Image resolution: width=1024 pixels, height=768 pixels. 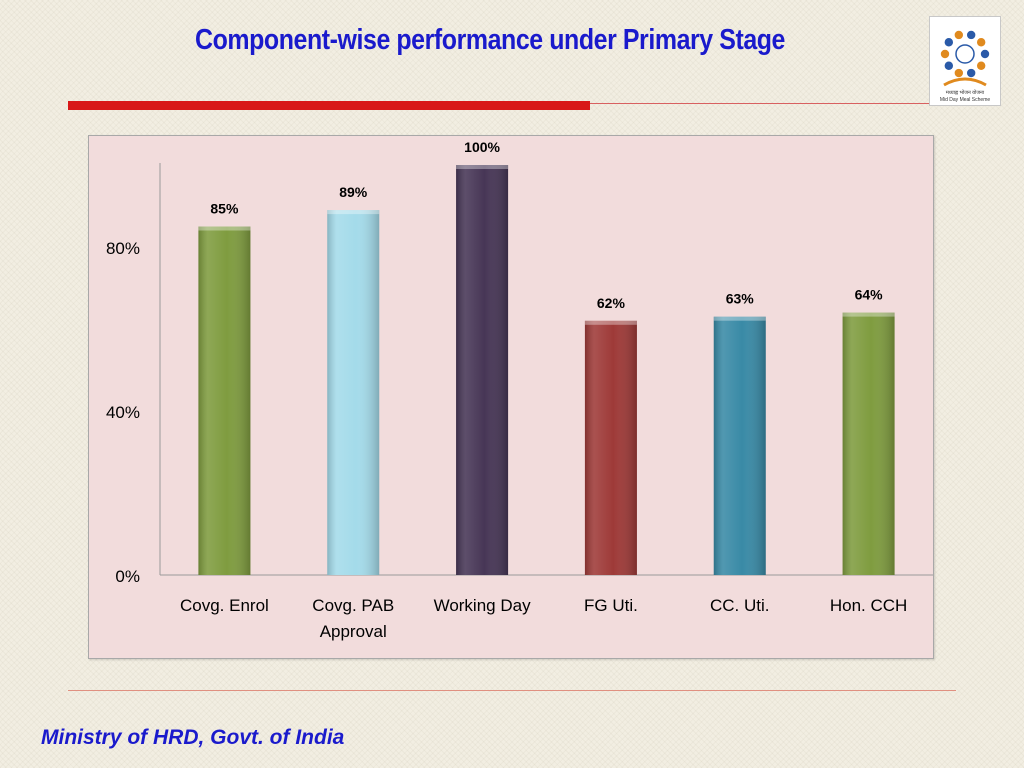 I want to click on y-tick-label: 80%, so click(x=123, y=248).